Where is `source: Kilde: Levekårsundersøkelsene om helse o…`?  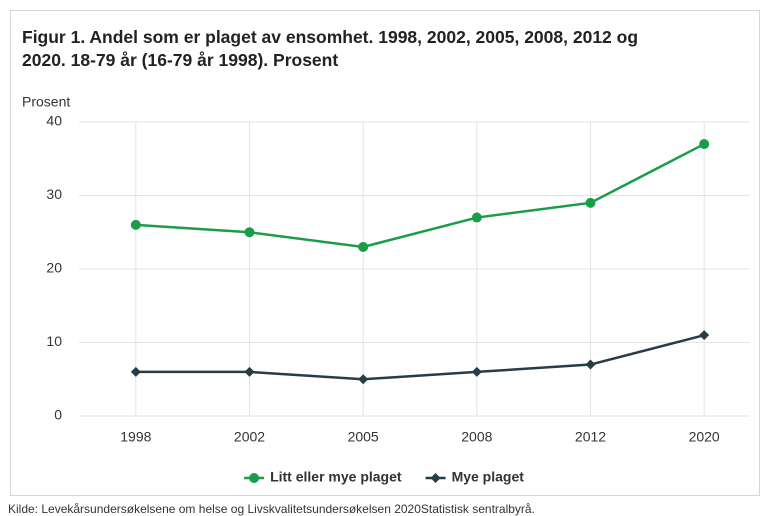 source: Kilde: Levekårsundersøkelsene om helse o… is located at coordinates (271, 509).